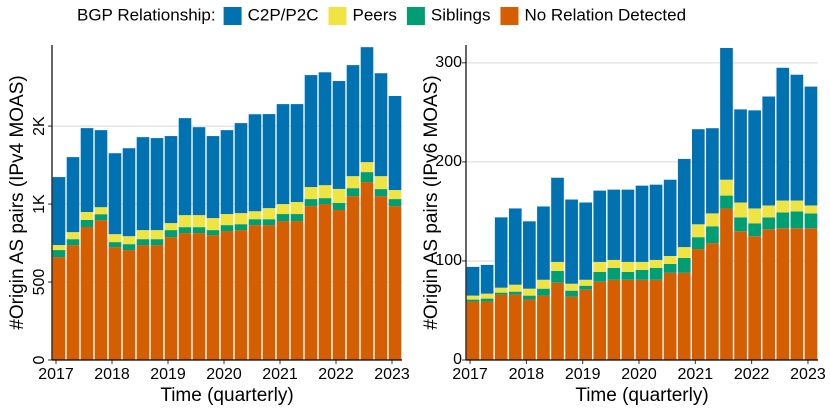  I want to click on x-tick-label: 2023, so click(808, 374).